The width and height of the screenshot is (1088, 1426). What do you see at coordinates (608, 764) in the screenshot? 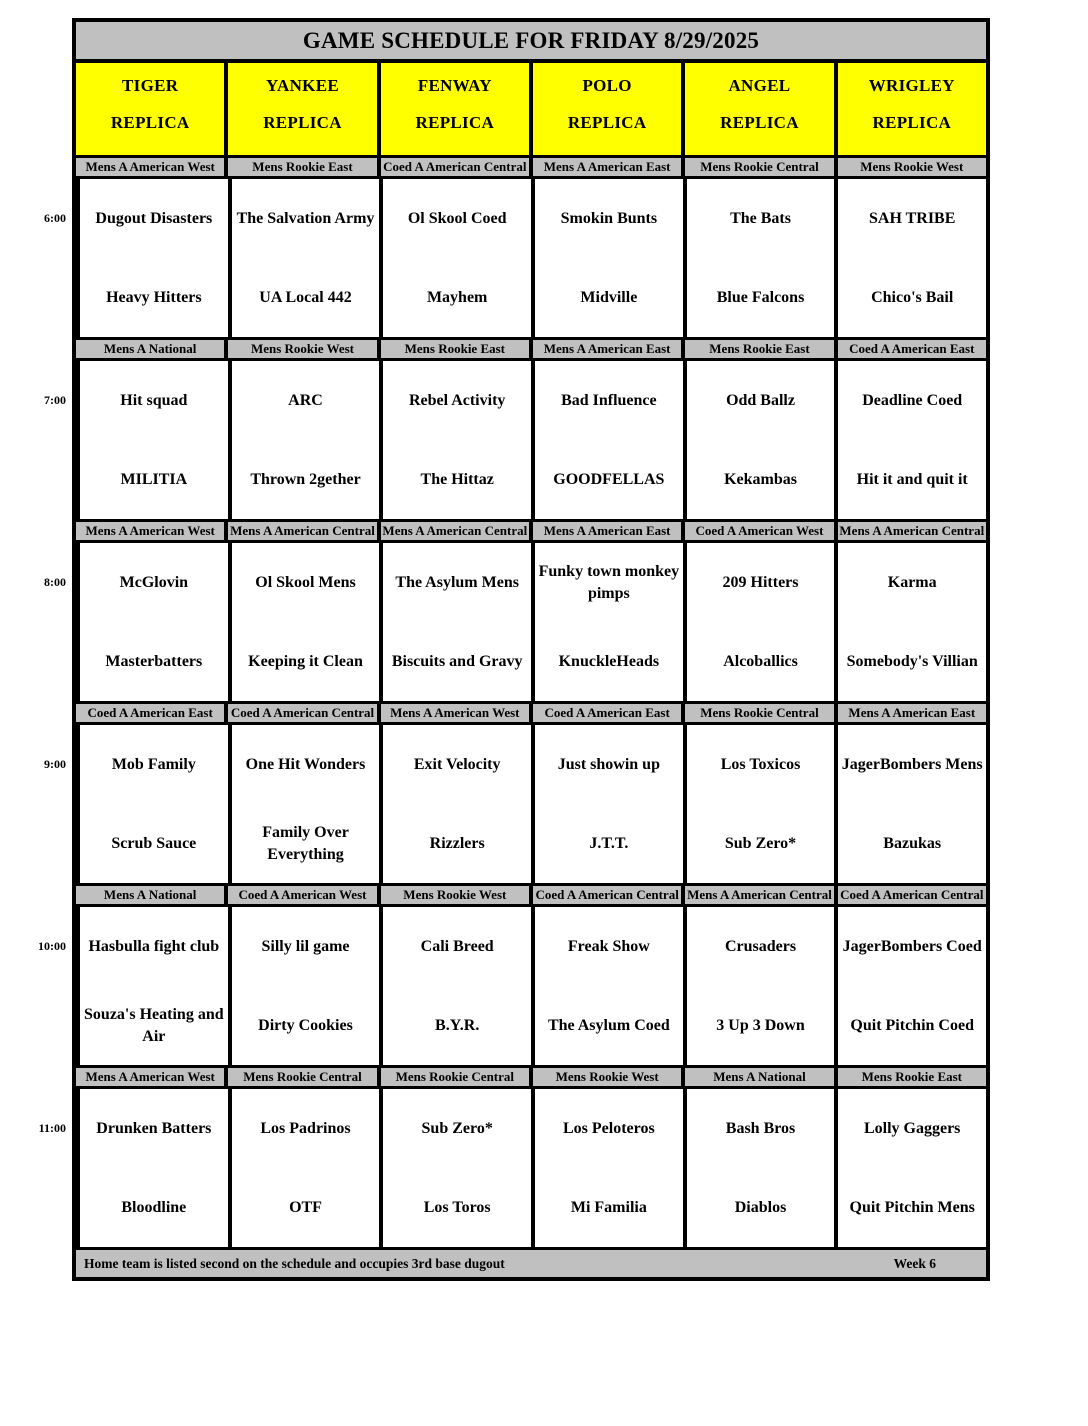
I see `away-team: Just showin up` at bounding box center [608, 764].